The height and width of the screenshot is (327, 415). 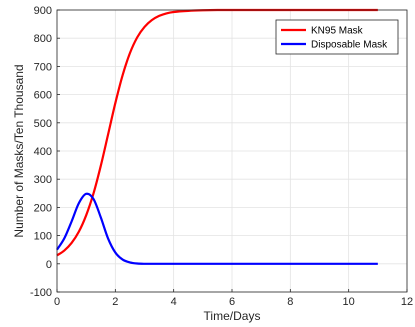 I want to click on y-tick-label: 500, so click(x=43, y=124).